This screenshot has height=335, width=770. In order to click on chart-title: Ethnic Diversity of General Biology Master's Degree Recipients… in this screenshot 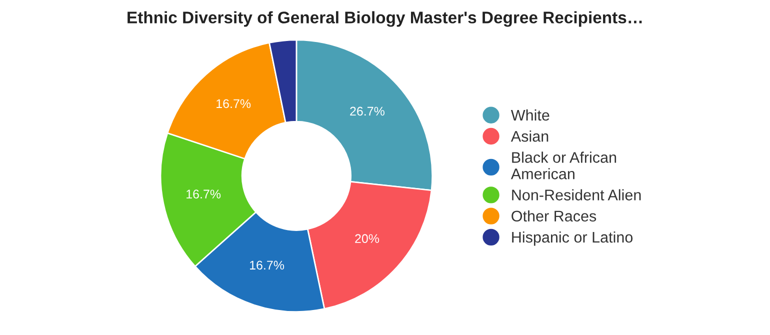, I will do `click(385, 19)`.